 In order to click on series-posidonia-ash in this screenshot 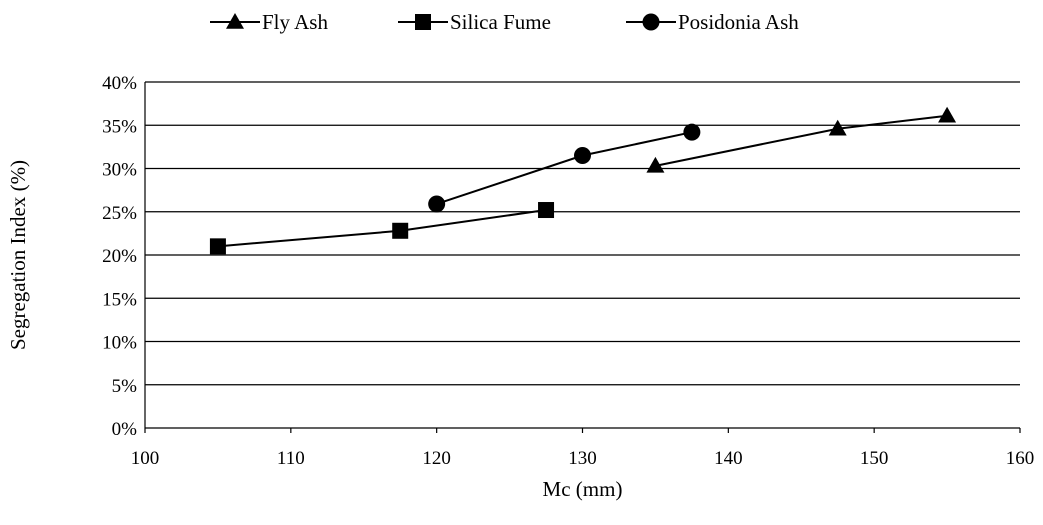, I will do `click(564, 168)`.